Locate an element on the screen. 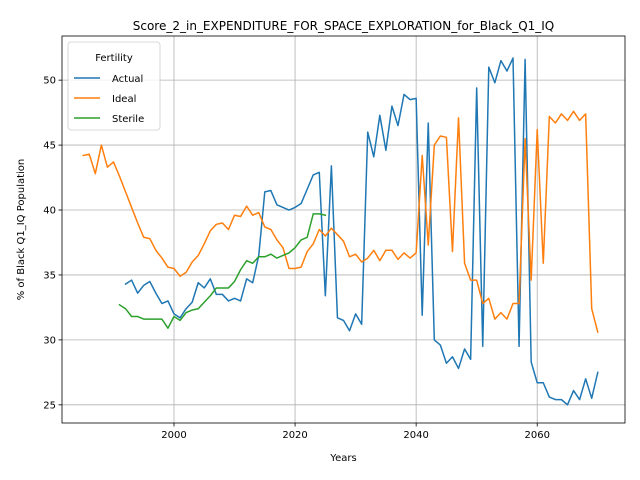 Image resolution: width=640 pixels, height=480 pixels. y-tick-label: 35 is located at coordinates (49, 275).